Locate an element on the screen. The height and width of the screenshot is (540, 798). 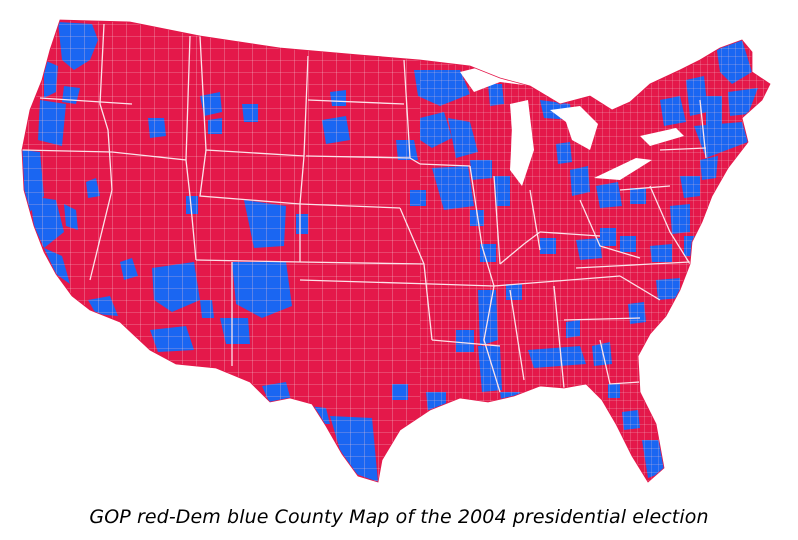
lake-michigan is located at coordinates (522, 143).